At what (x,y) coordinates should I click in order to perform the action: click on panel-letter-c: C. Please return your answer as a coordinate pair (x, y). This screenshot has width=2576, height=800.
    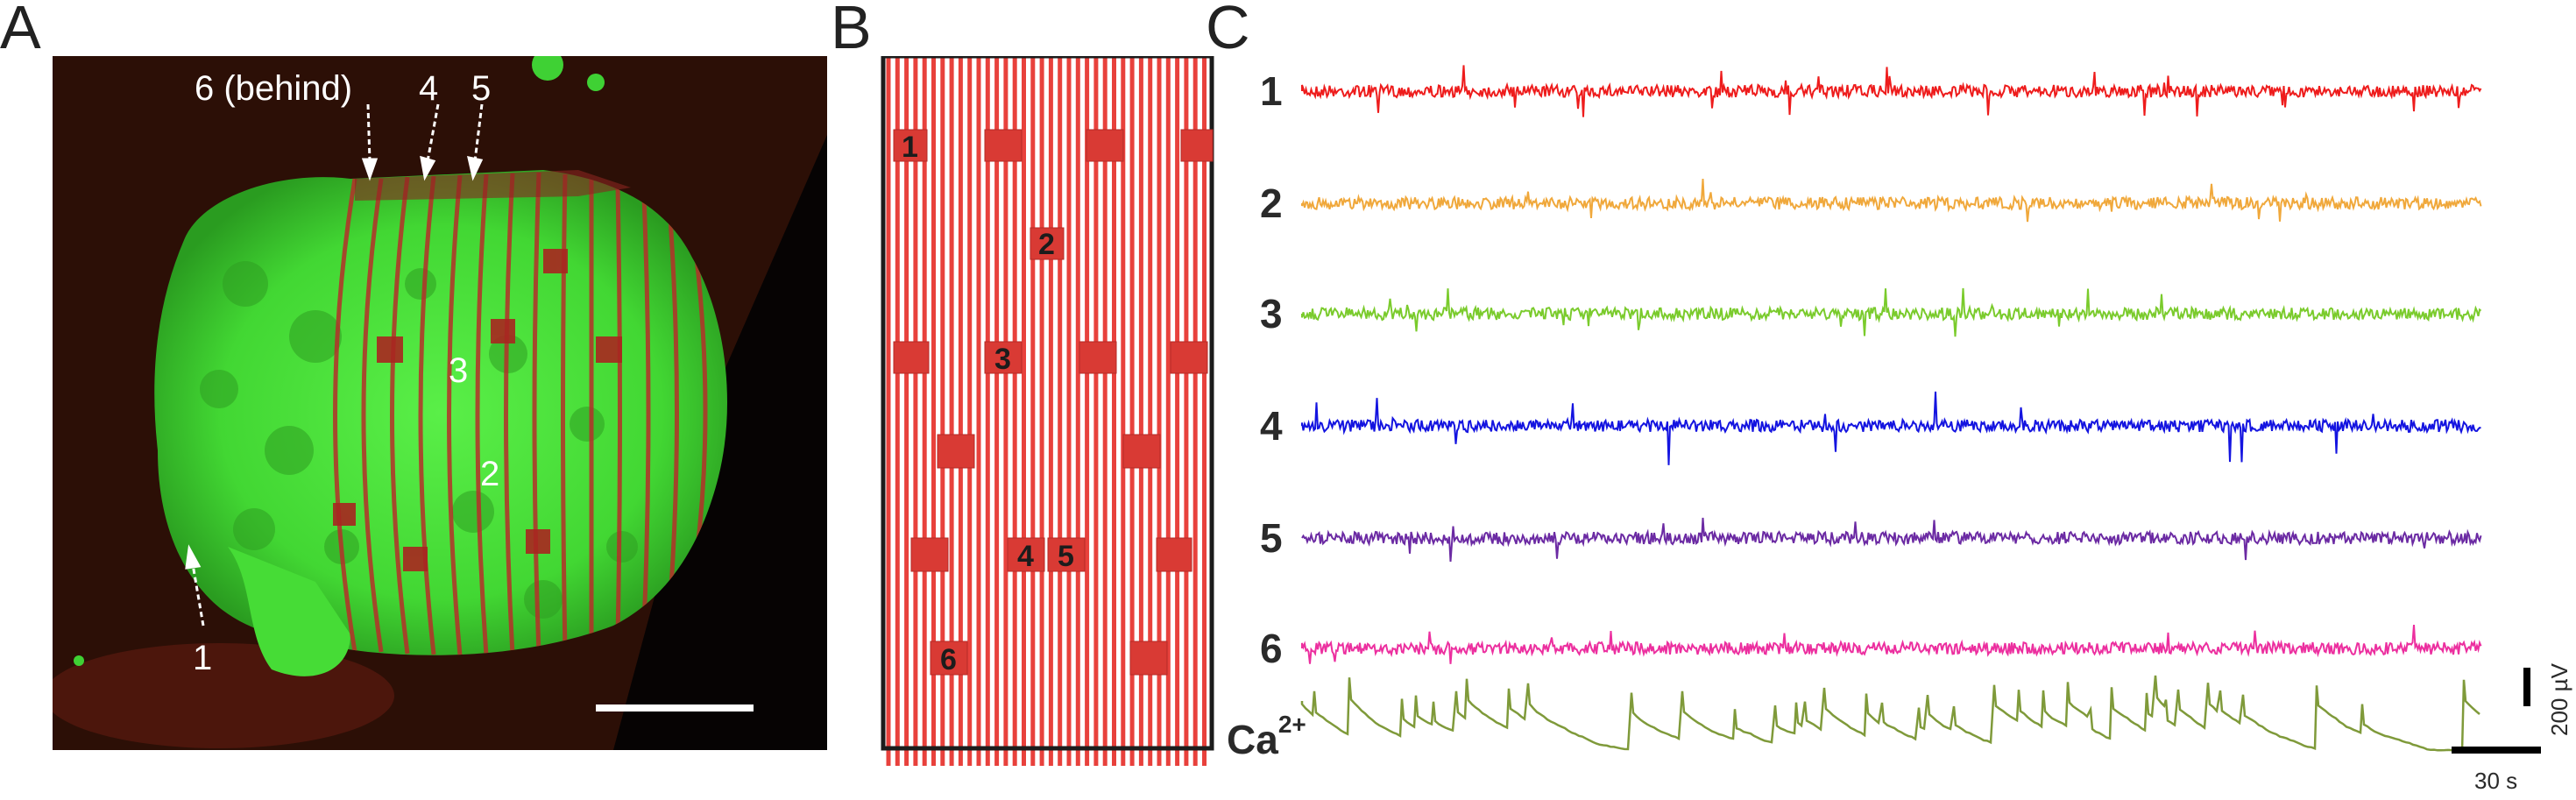
    Looking at the image, I should click on (1228, 31).